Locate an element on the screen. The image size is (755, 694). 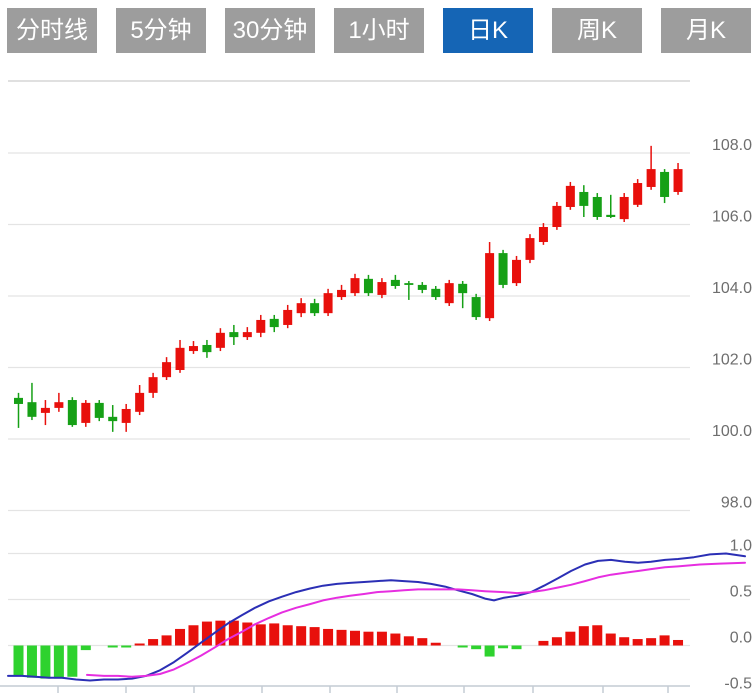
macd-tick-label: -0.5 is located at coordinates (738, 684).